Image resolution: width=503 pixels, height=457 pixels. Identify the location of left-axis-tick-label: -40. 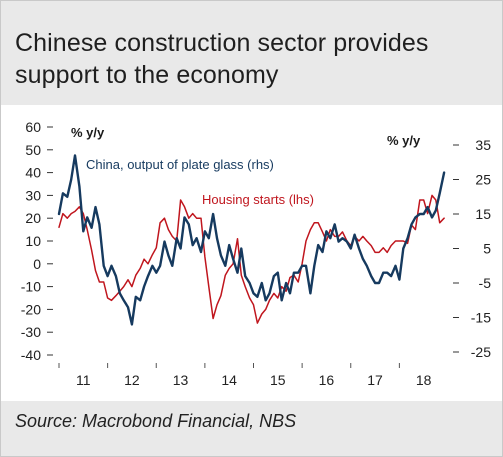
(31, 355).